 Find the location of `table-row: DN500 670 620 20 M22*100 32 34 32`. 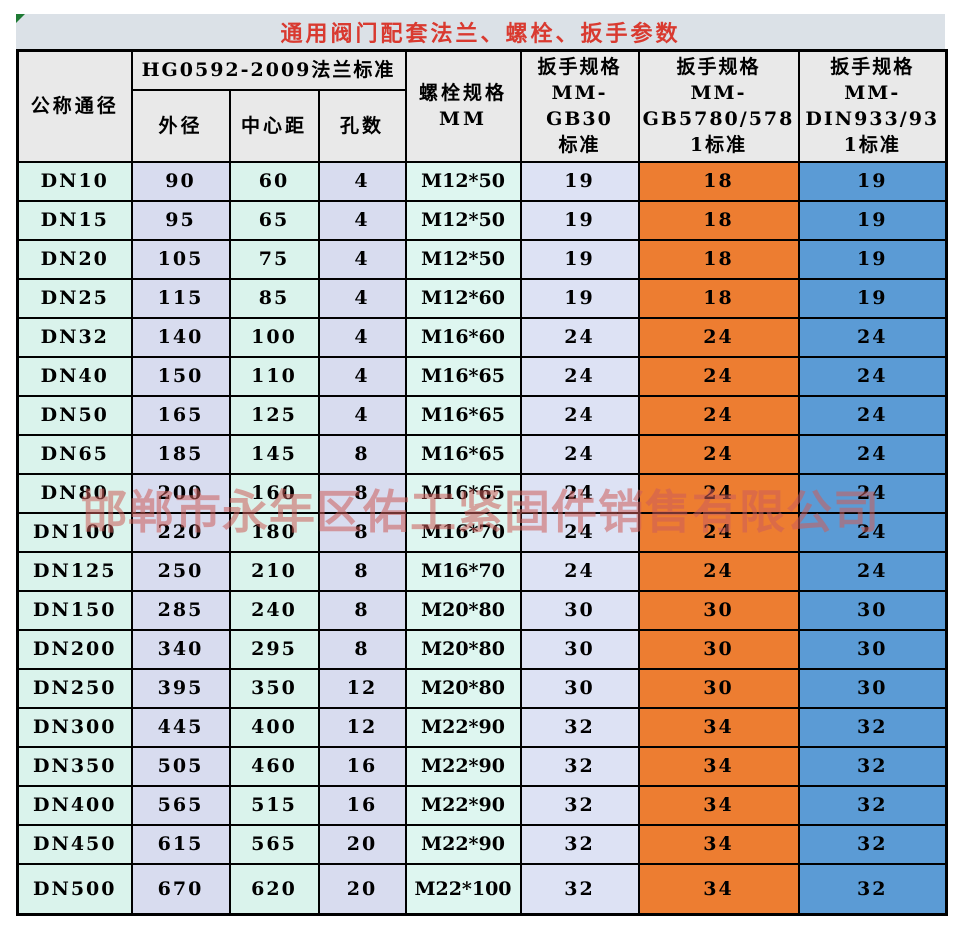

table-row: DN500 670 620 20 M22*100 32 34 32 is located at coordinates (482, 889).